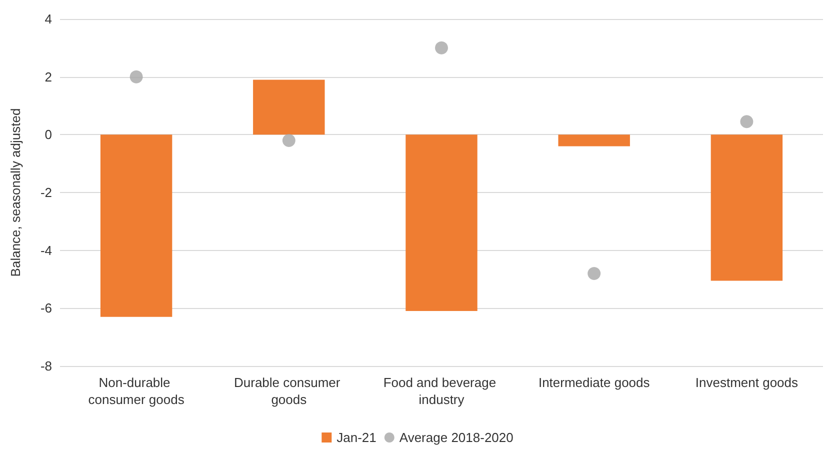 The height and width of the screenshot is (451, 835). What do you see at coordinates (289, 391) in the screenshot?
I see `x-tick-label: Durable consumer goods` at bounding box center [289, 391].